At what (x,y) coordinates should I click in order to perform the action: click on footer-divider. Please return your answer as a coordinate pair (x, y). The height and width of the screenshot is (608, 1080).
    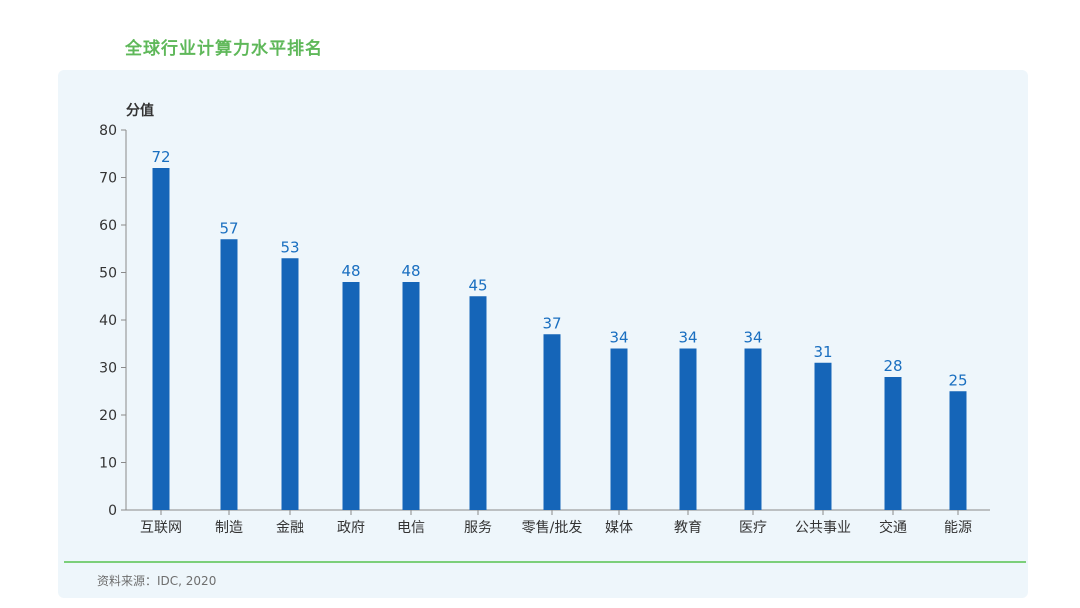
    Looking at the image, I should click on (545, 562).